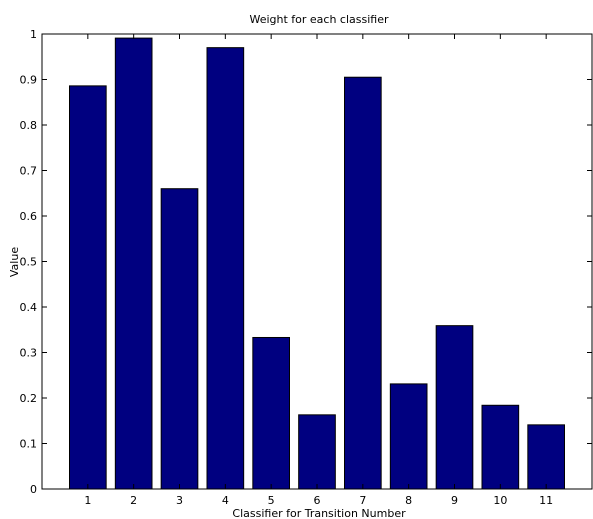  Describe the element at coordinates (29, 80) in the screenshot. I see `y-tick-label: 0.9` at that location.